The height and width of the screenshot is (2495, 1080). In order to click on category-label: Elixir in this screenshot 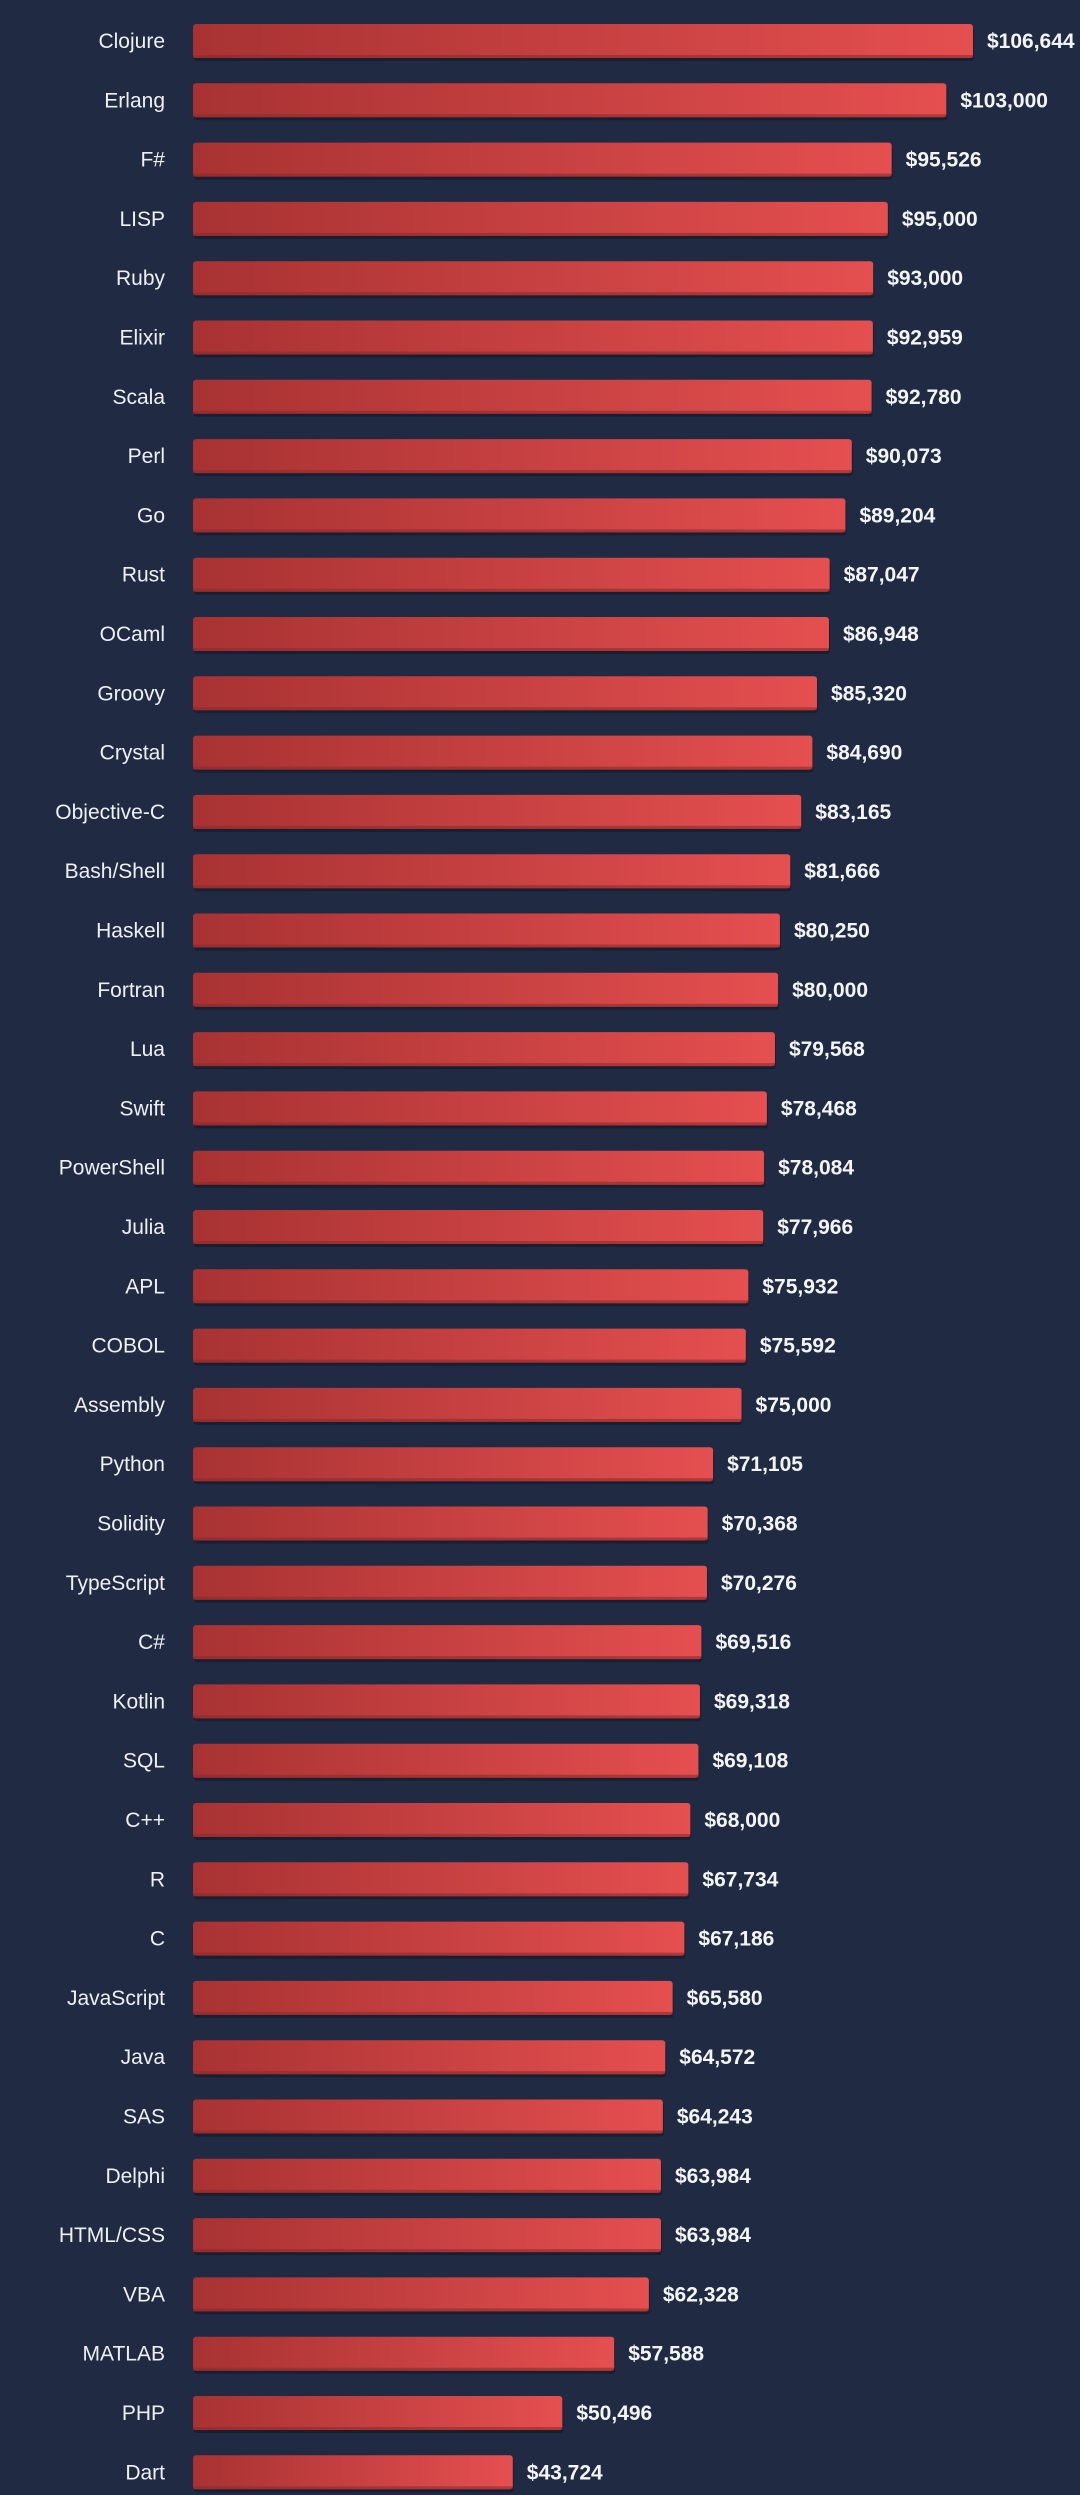, I will do `click(143, 338)`.